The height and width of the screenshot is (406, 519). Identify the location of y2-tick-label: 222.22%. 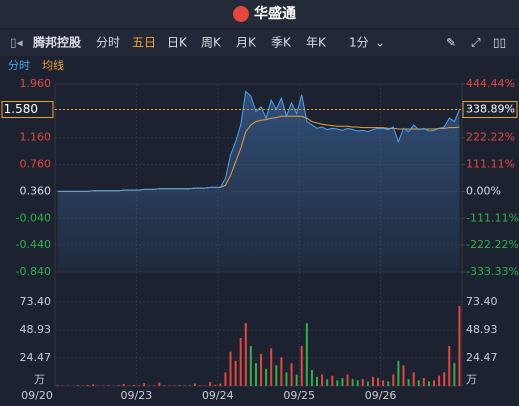
(490, 137).